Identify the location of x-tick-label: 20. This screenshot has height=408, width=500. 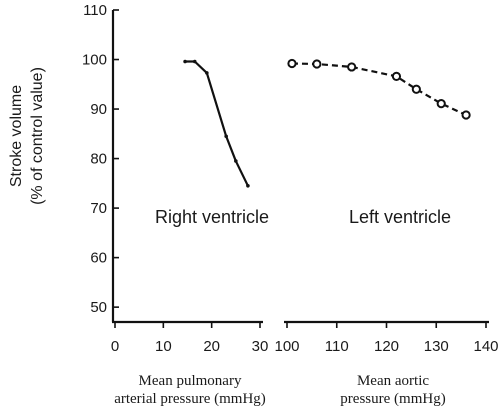
(211, 346).